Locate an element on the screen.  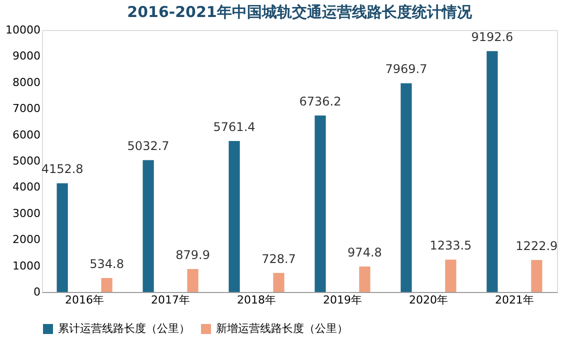
data-label: 728.7 is located at coordinates (279, 259).